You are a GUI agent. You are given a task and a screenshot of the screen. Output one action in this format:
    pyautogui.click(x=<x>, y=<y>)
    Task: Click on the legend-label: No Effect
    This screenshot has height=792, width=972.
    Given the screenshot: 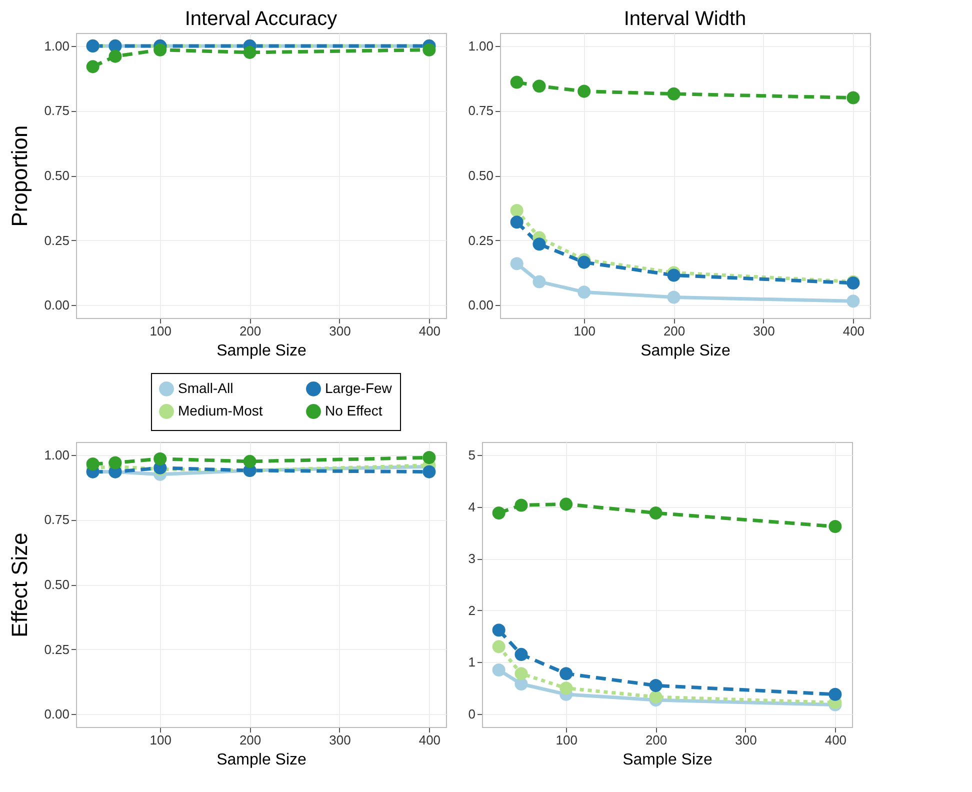 What is the action you would take?
    pyautogui.click(x=353, y=410)
    